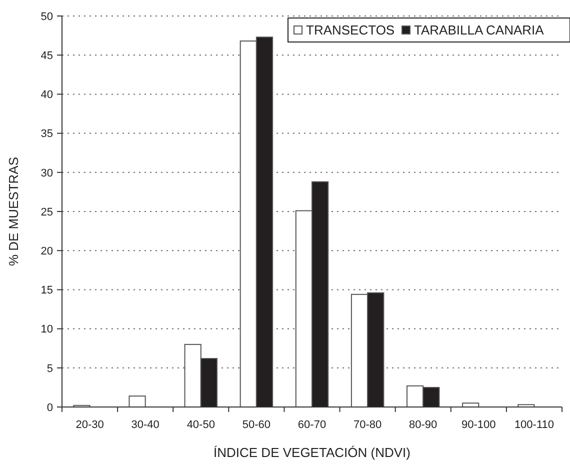 The width and height of the screenshot is (570, 465). I want to click on x-tick-label: 20-30, so click(90, 425).